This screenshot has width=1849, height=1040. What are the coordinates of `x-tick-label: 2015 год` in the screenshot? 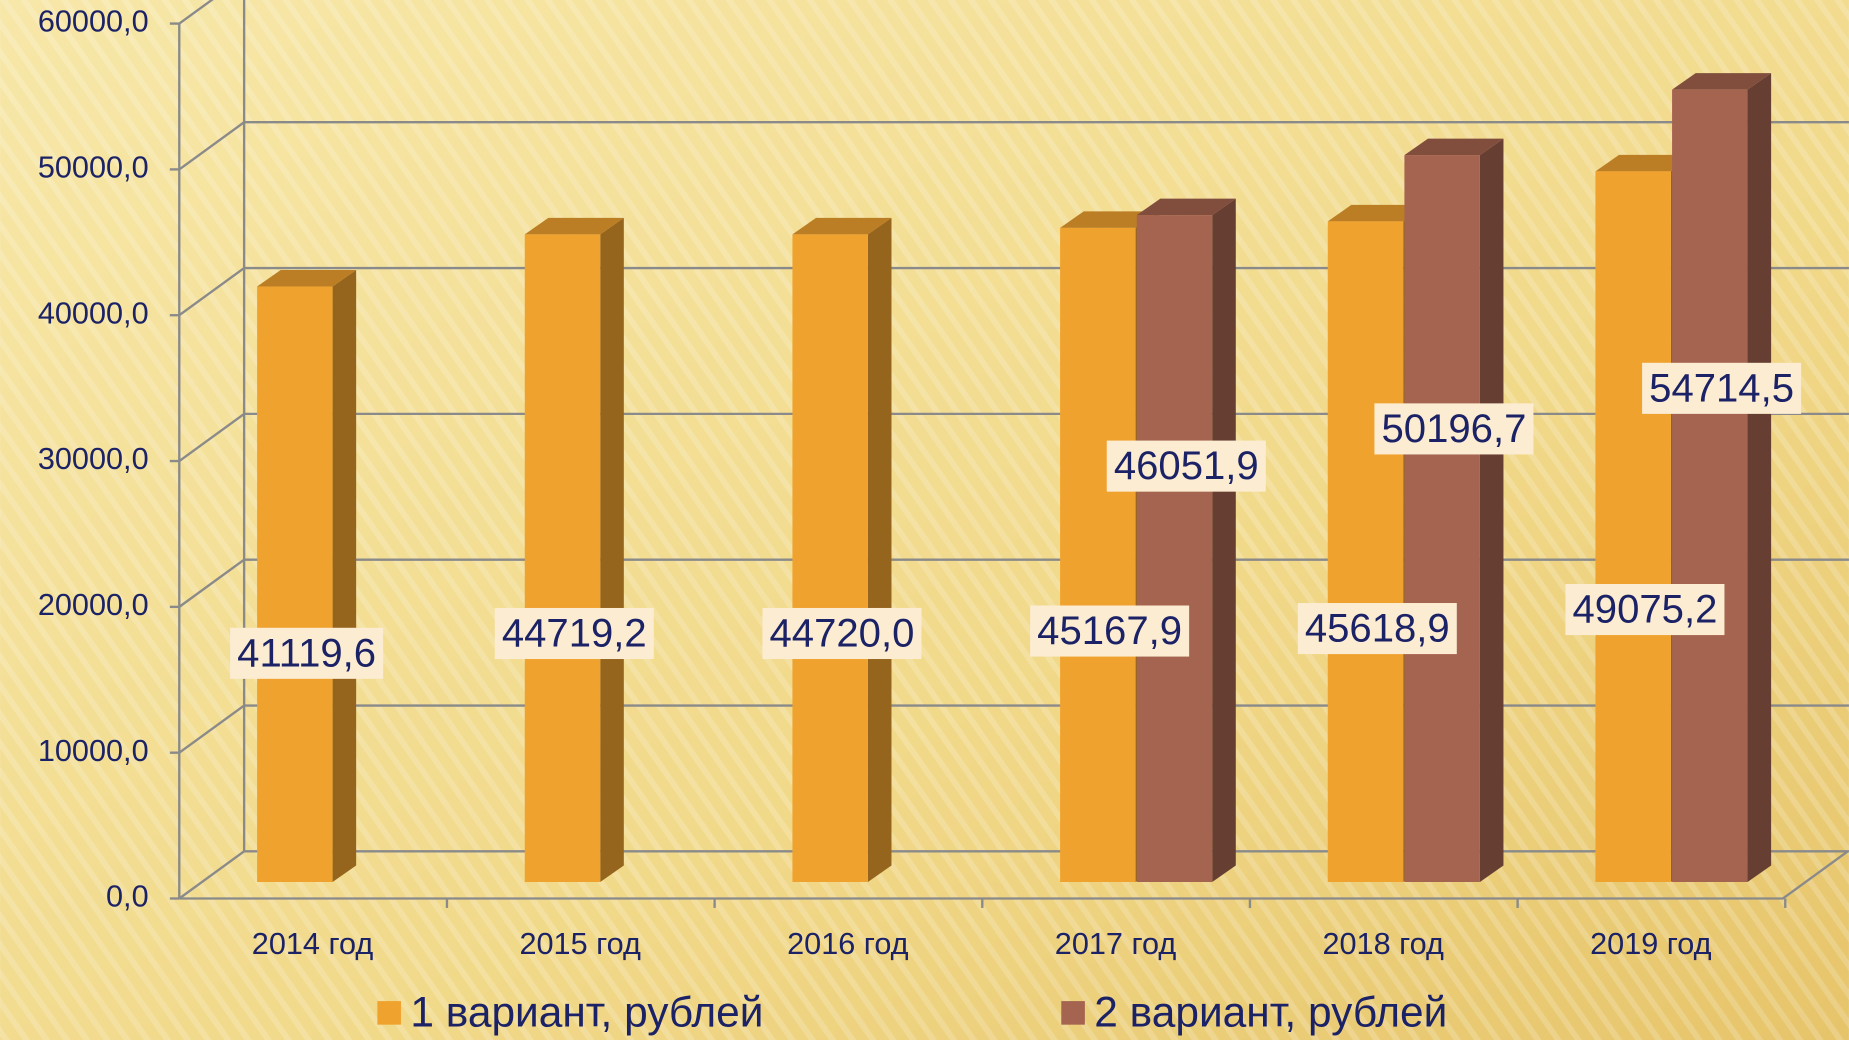 It's located at (580, 944).